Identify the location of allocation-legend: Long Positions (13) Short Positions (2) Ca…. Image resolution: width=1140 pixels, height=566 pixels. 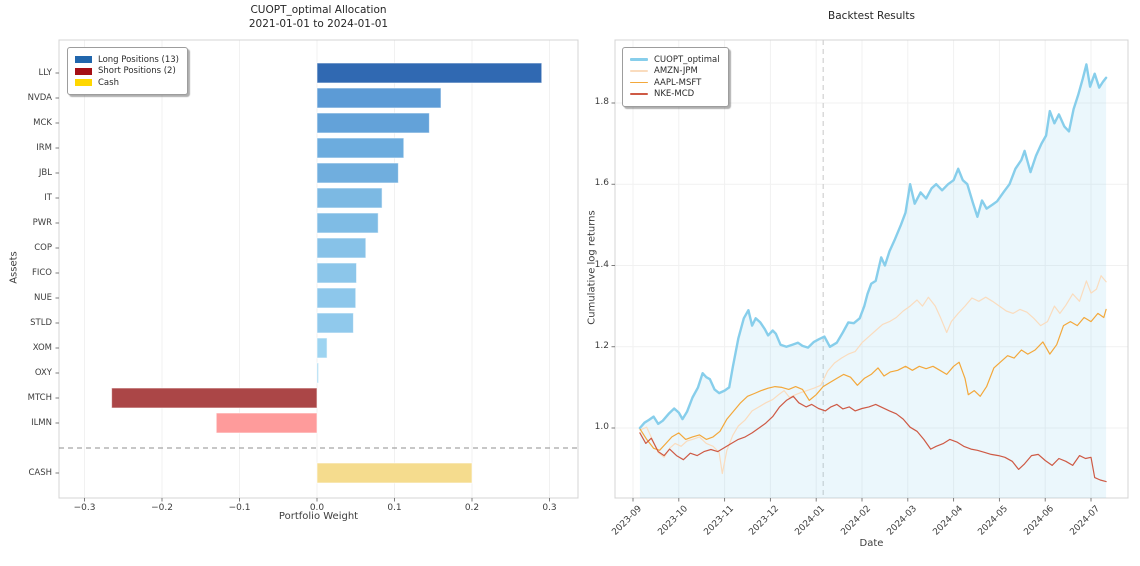
(127, 71).